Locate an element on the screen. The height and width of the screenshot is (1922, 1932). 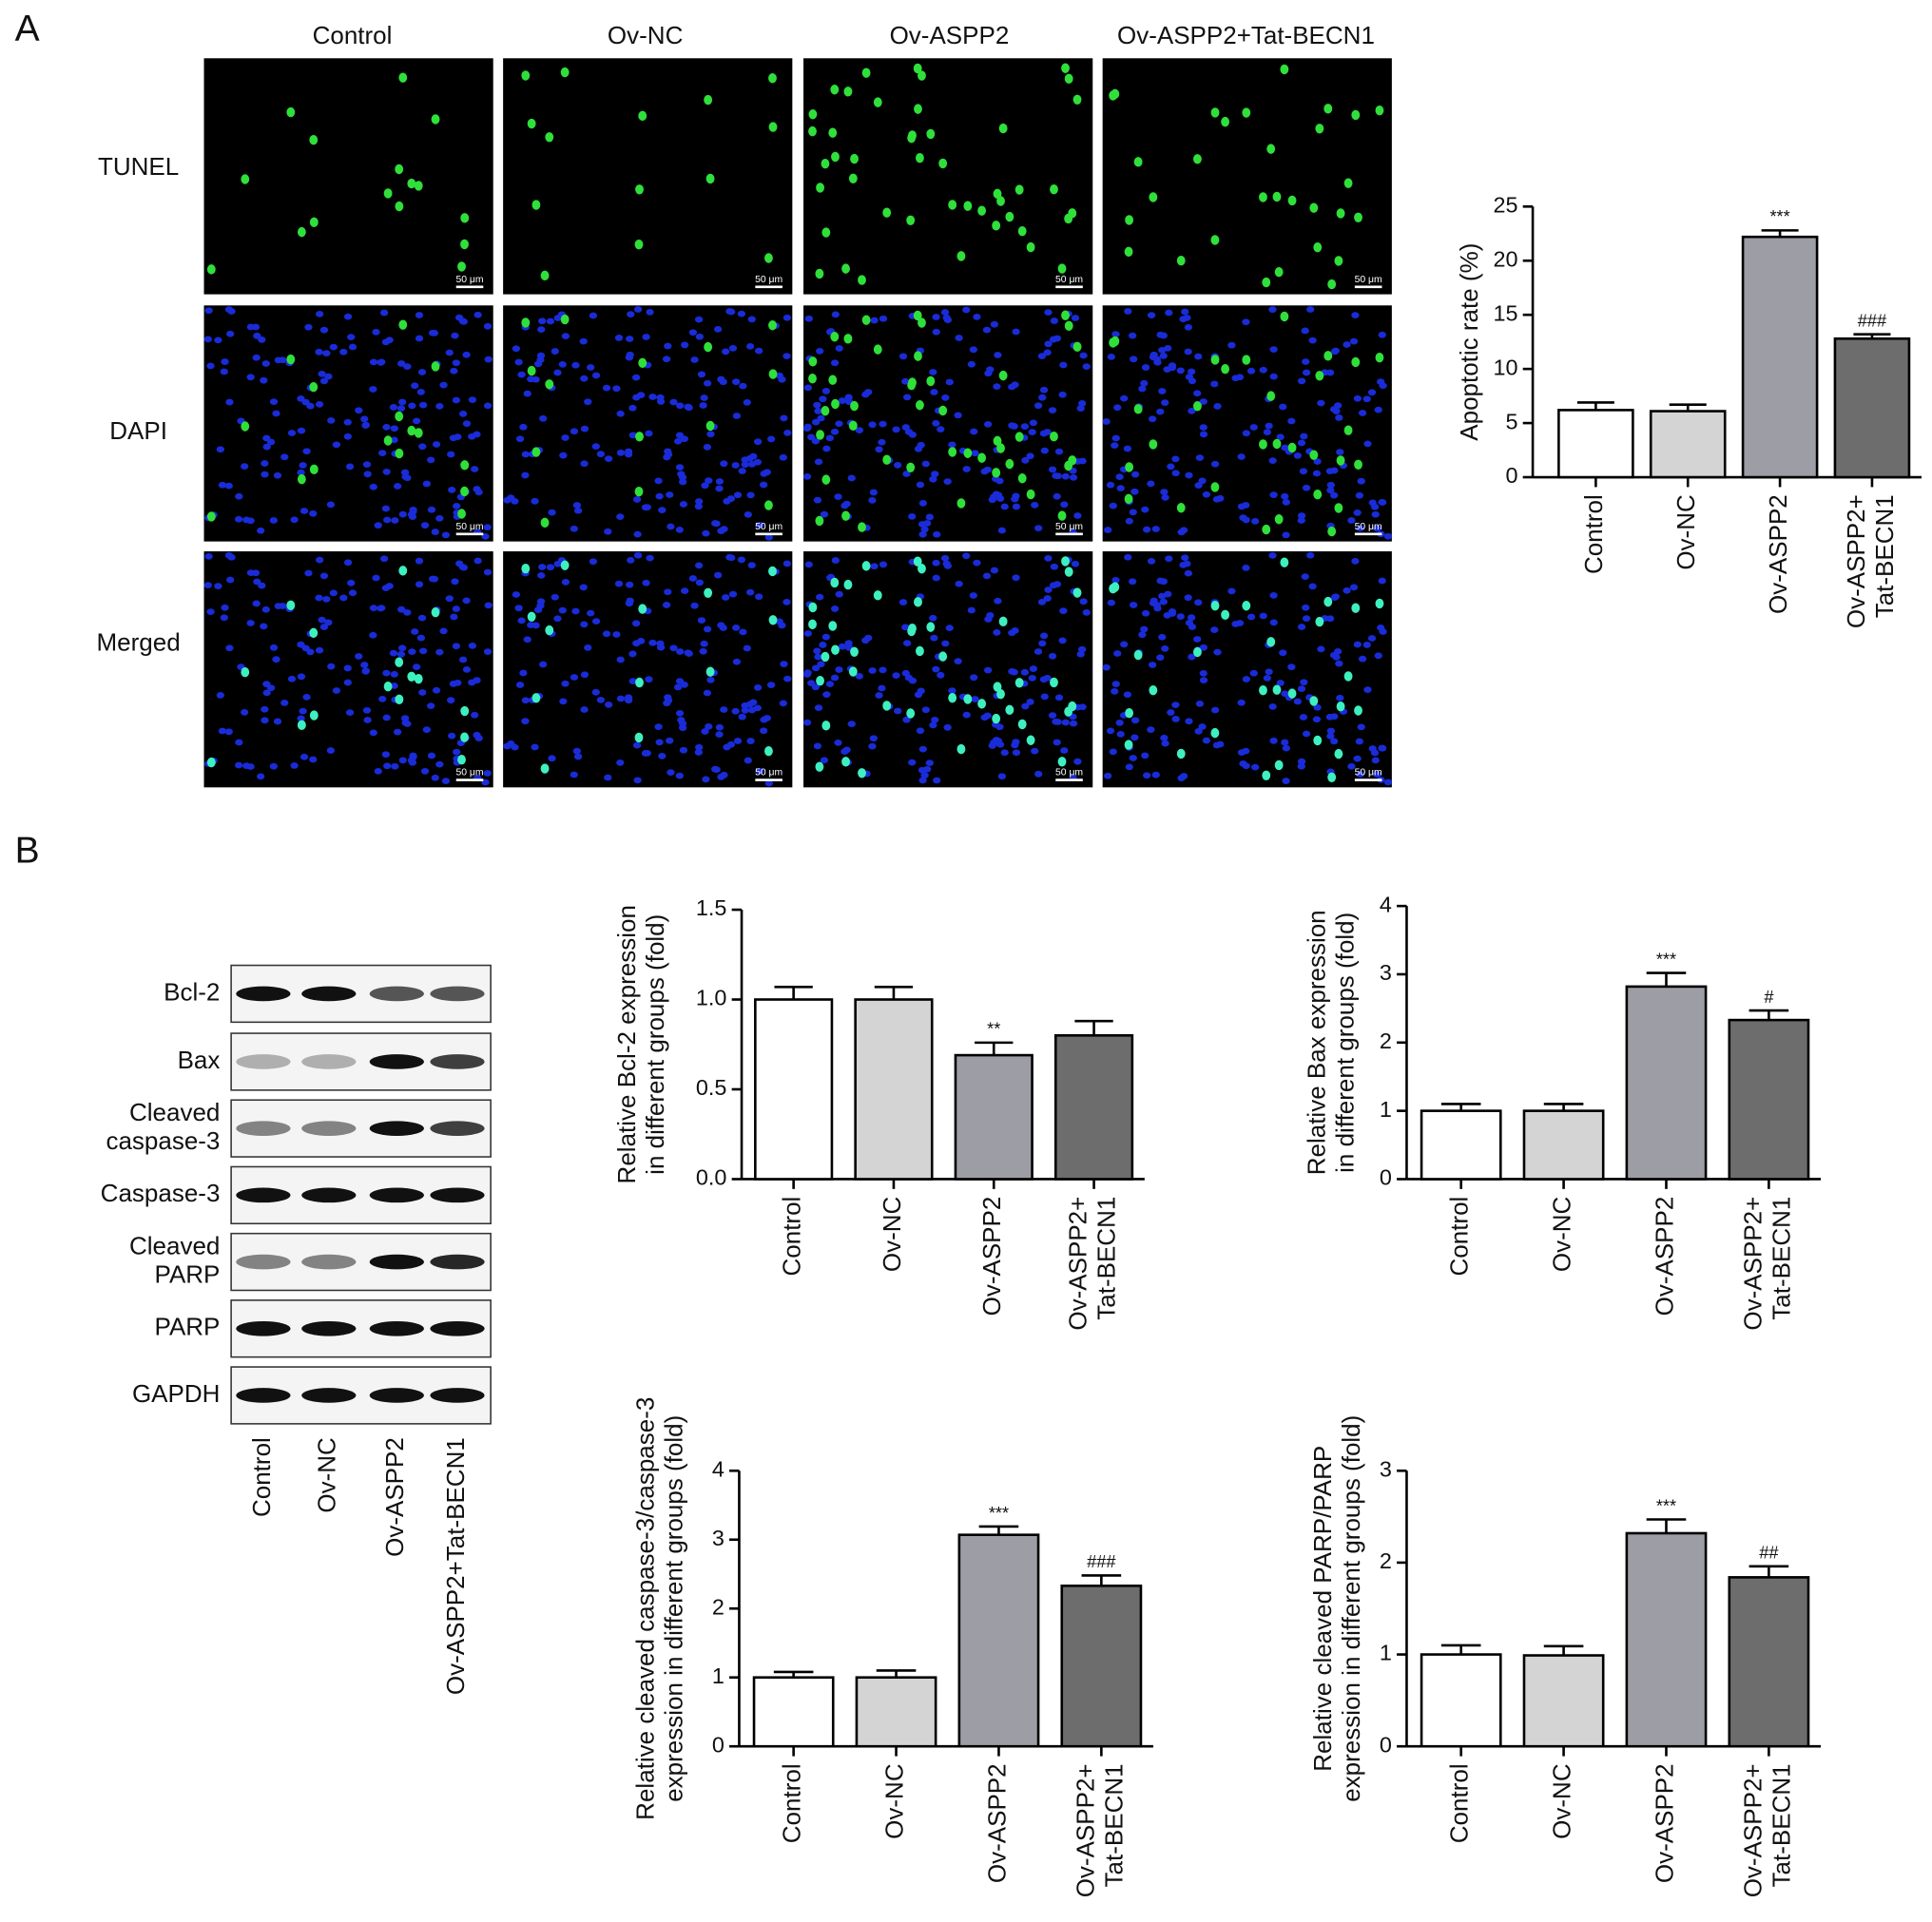
x-tick-label: Ov-ASPP2 is located at coordinates (991, 1257).